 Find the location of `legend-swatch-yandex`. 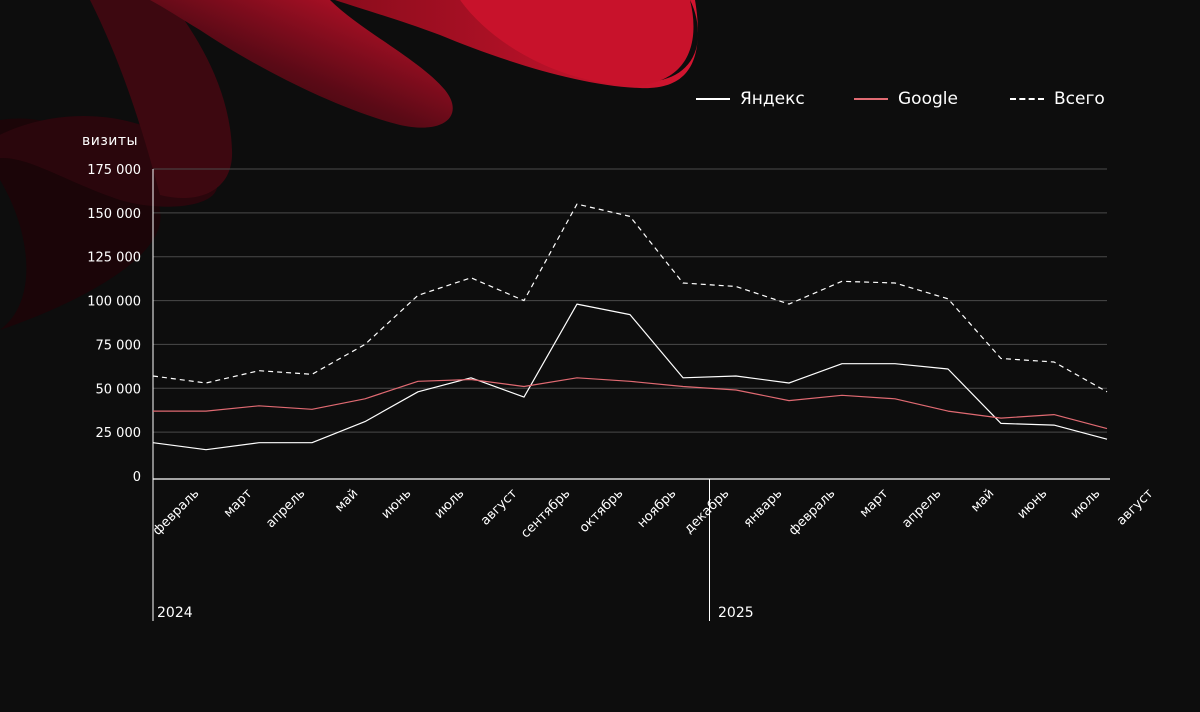

legend-swatch-yandex is located at coordinates (713, 99).